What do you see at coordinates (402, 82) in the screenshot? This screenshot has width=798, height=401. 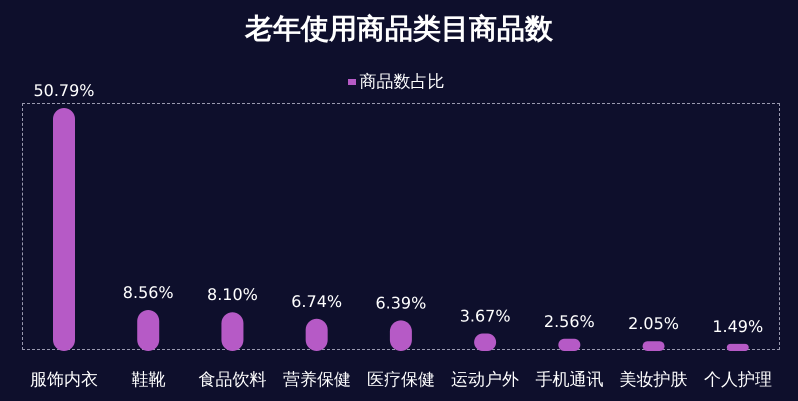 I see `legend-label: 商品数占比` at bounding box center [402, 82].